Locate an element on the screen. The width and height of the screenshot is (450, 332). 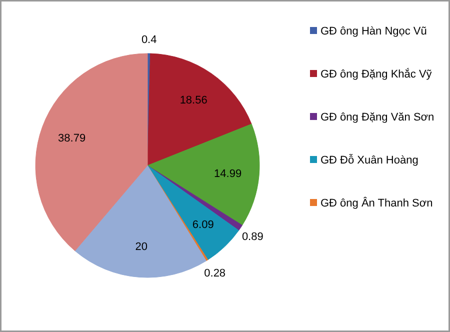
data-label: 0.89 is located at coordinates (253, 236).